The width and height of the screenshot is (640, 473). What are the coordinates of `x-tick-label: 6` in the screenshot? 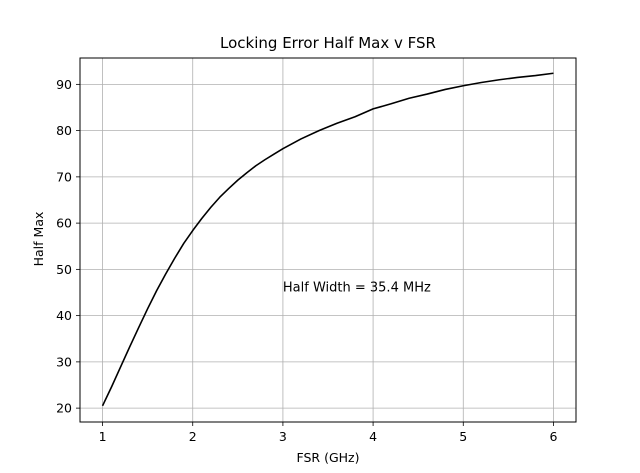 It's located at (553, 436).